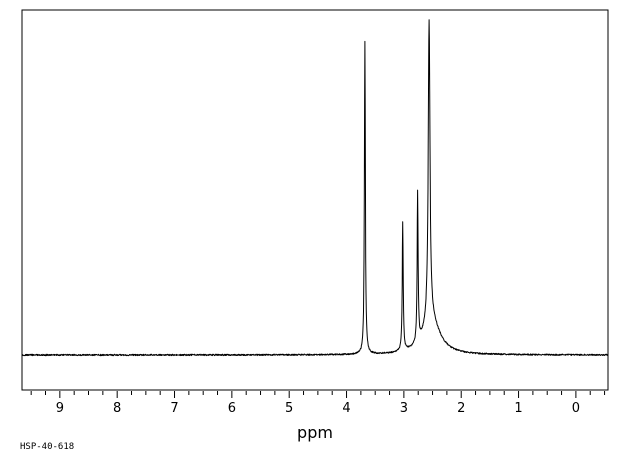  I want to click on x-tick-label: 3, so click(404, 408).